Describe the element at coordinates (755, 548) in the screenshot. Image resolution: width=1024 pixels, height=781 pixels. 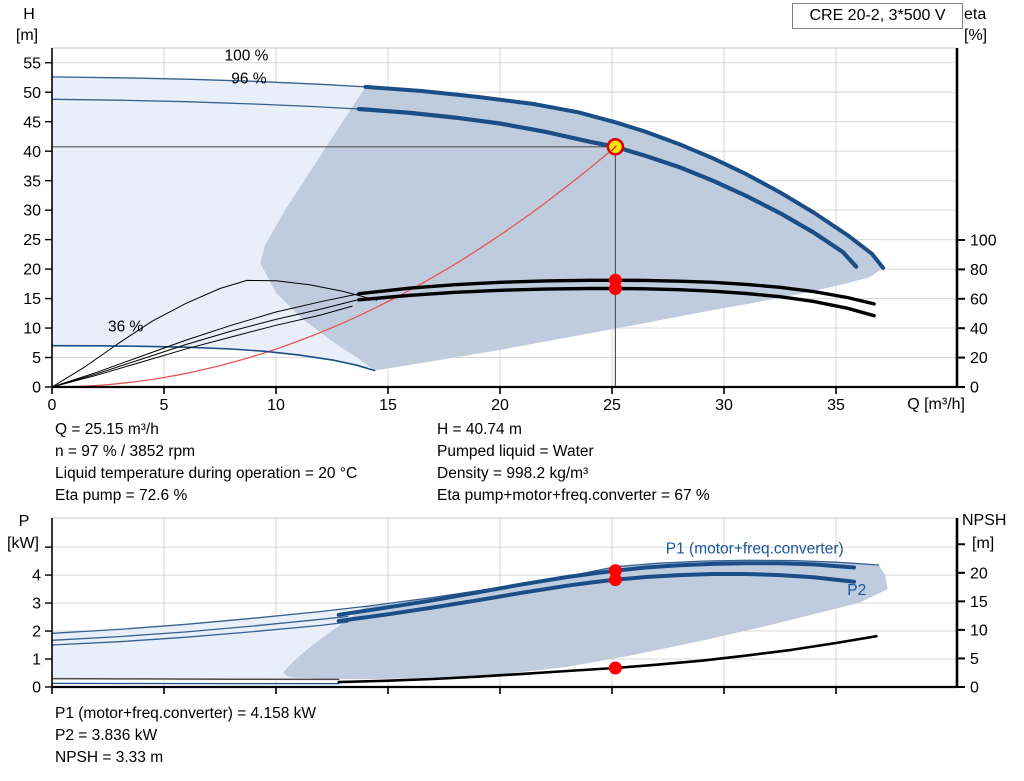
I see `curve-label: P1 (motor+freq.converter)` at that location.